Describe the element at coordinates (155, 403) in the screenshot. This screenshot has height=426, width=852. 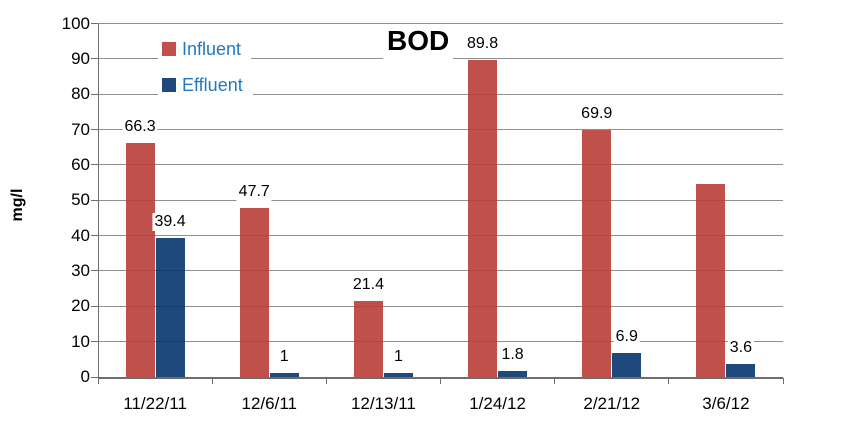
I see `x-axis-label: 11/22/11` at that location.